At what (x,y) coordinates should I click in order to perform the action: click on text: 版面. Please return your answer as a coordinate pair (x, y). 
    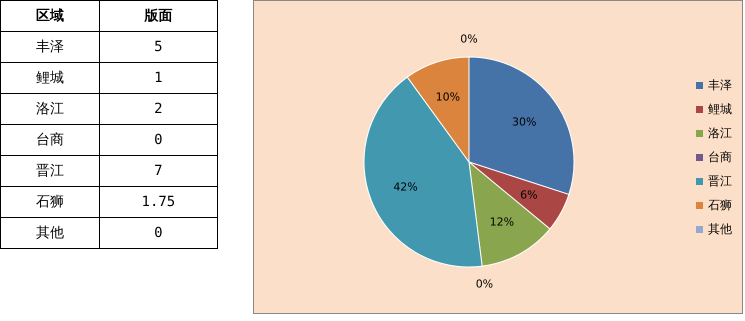
    Looking at the image, I should click on (158, 16).